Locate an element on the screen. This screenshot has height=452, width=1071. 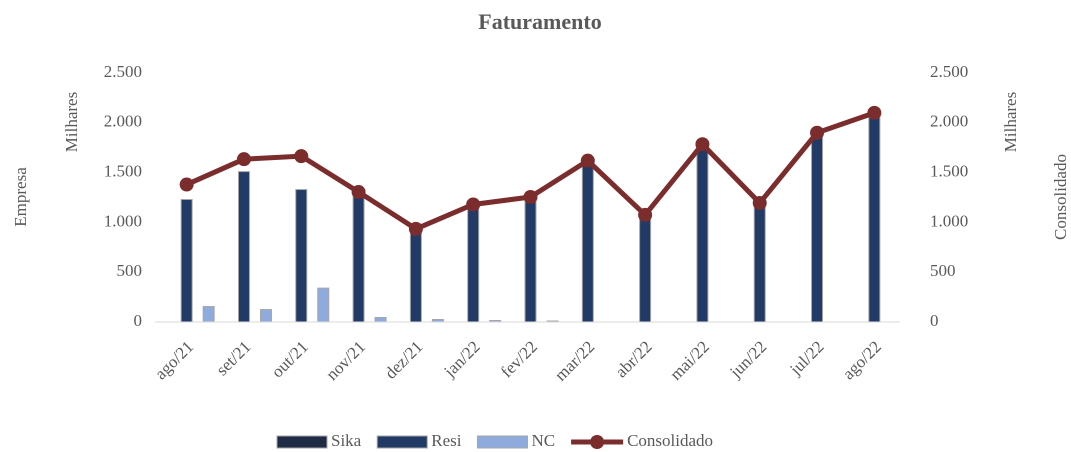
x-tick-label: jul/22 is located at coordinates (806, 358).